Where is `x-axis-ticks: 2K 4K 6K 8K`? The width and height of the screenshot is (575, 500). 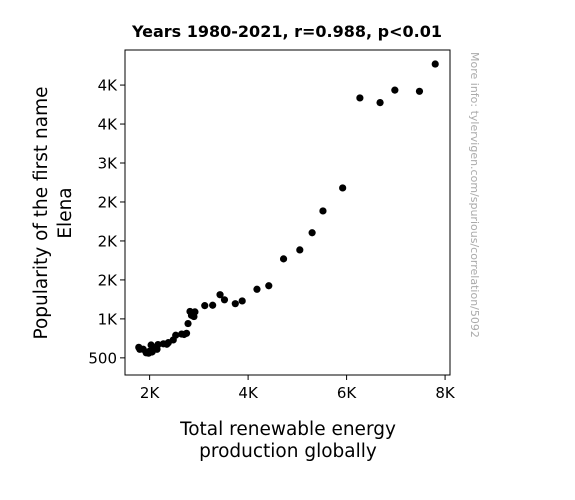
x-axis-ticks: 2K 4K 6K 8K is located at coordinates (298, 388).